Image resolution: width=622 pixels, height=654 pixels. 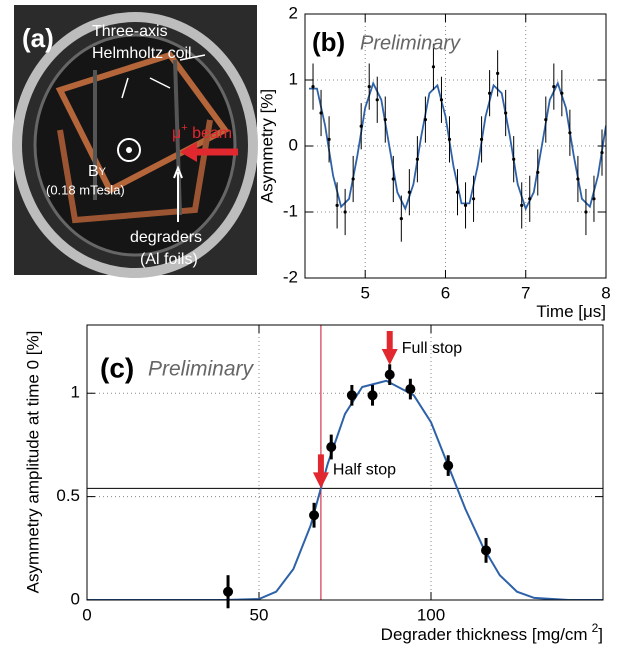 What do you see at coordinates (188, 152) in the screenshot?
I see `beam-arrow-head` at bounding box center [188, 152].